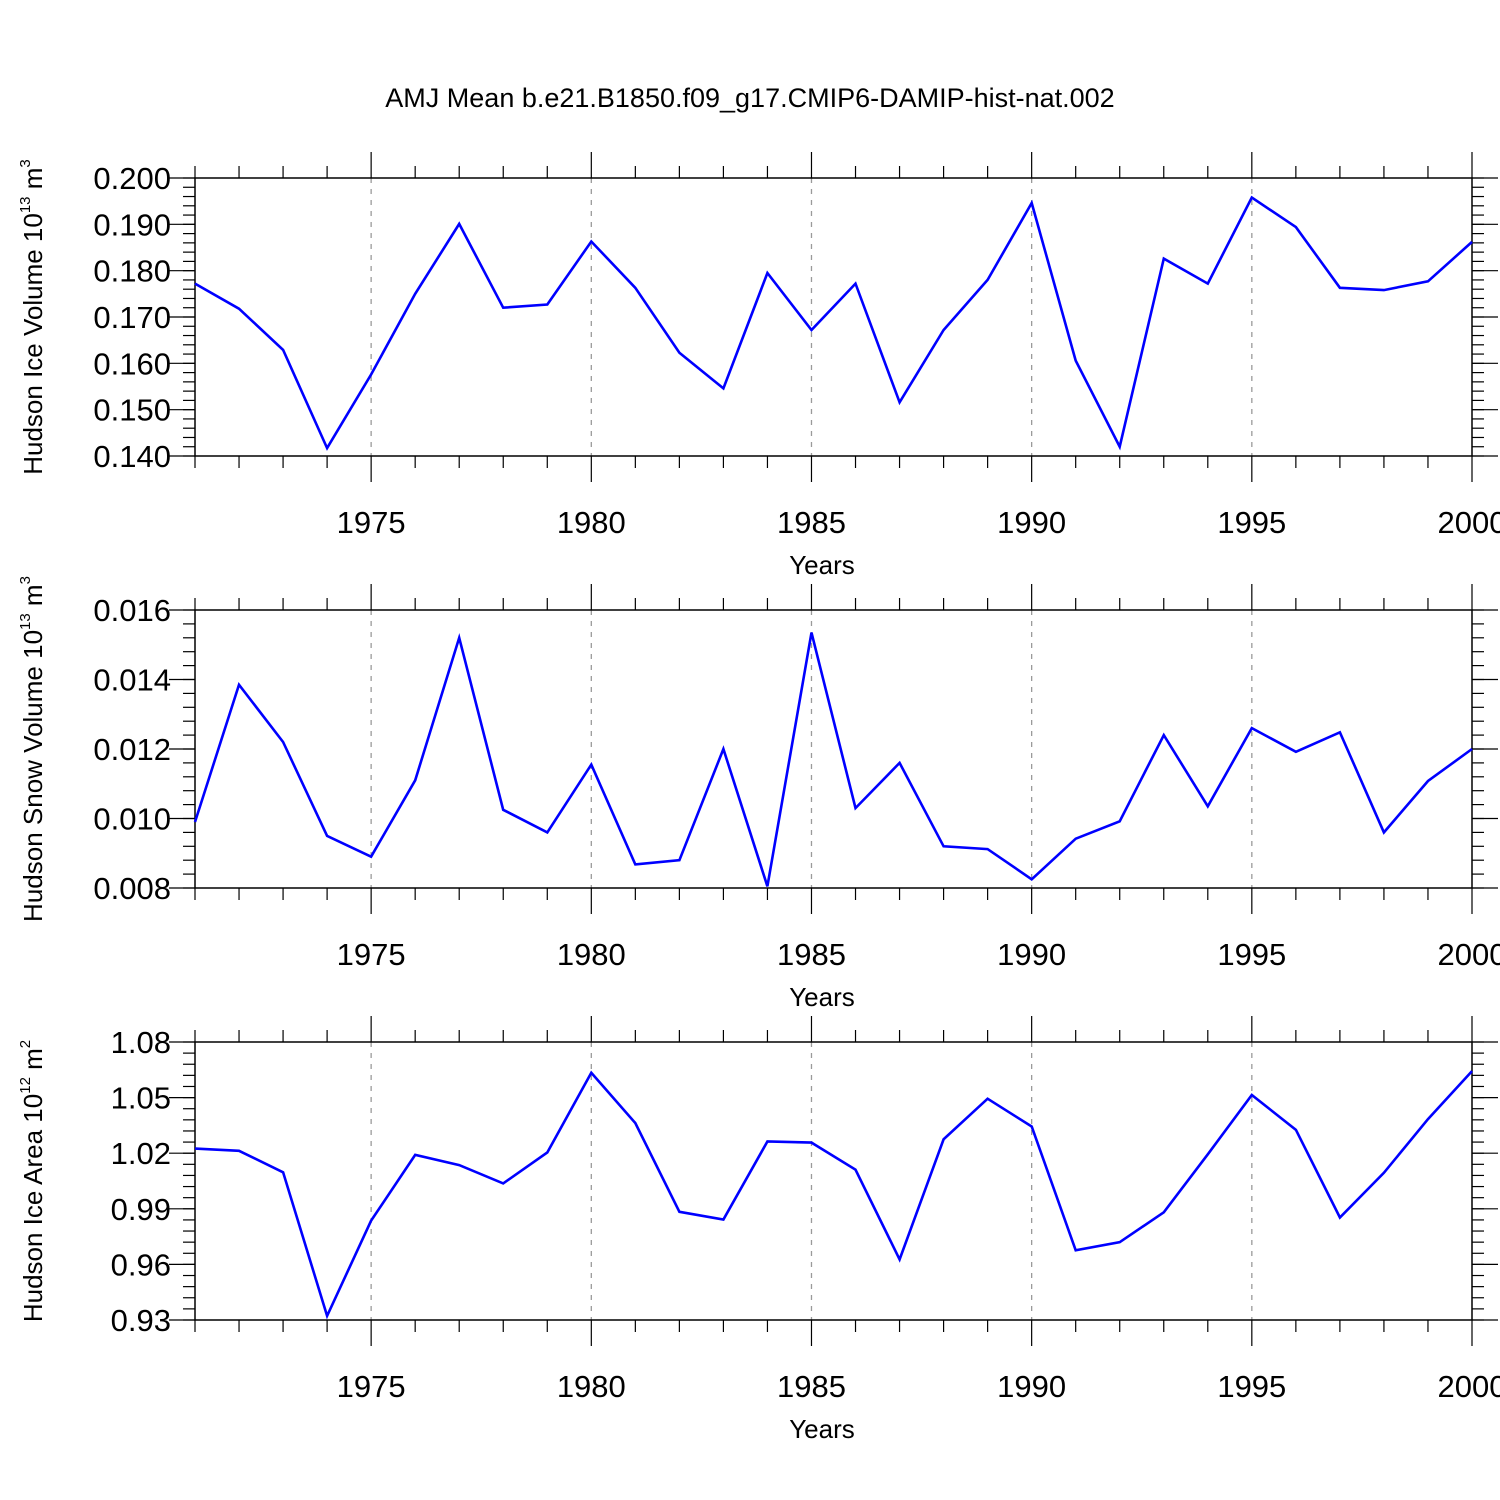 This screenshot has height=1500, width=1500. What do you see at coordinates (132, 271) in the screenshot?
I see `y-tick-label: 0.180` at bounding box center [132, 271].